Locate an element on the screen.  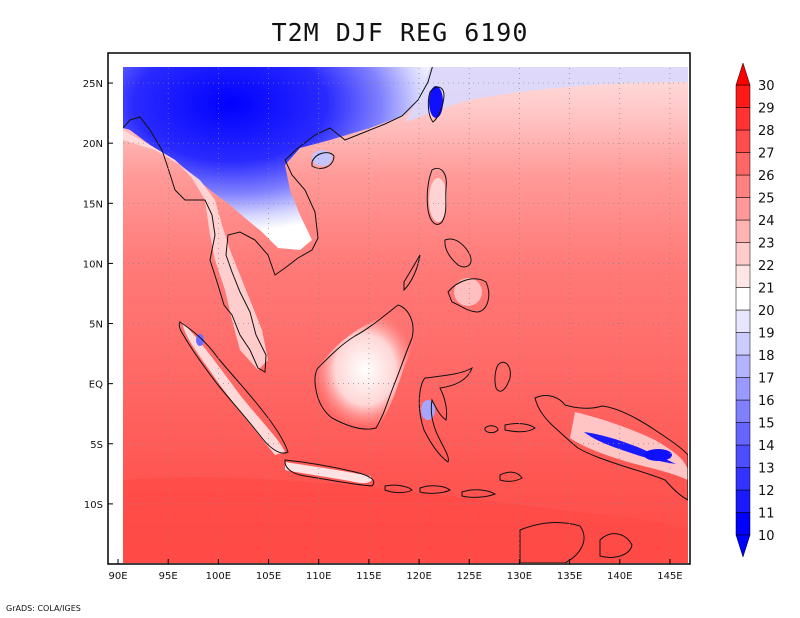
hainan-cool-spot is located at coordinates (322, 158).